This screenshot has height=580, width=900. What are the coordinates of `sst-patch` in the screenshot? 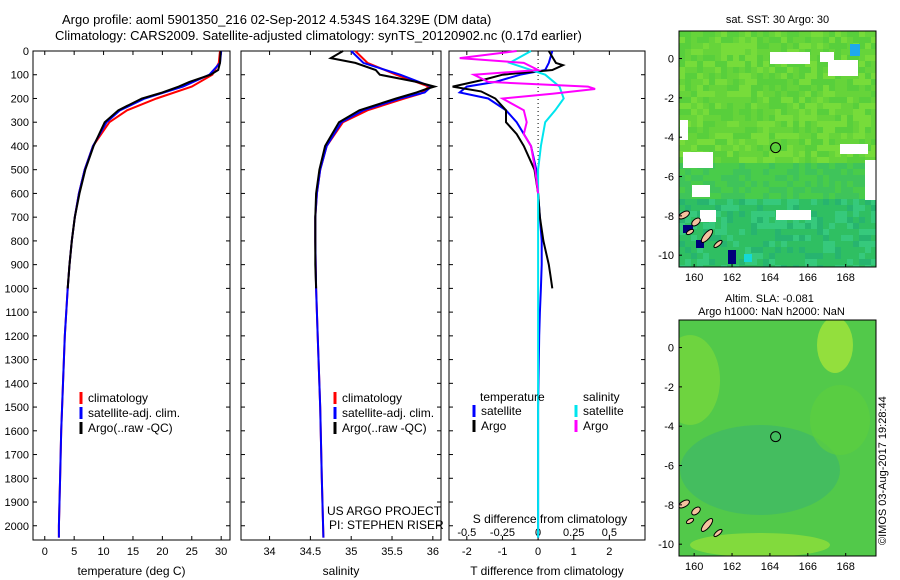 It's located at (688, 229).